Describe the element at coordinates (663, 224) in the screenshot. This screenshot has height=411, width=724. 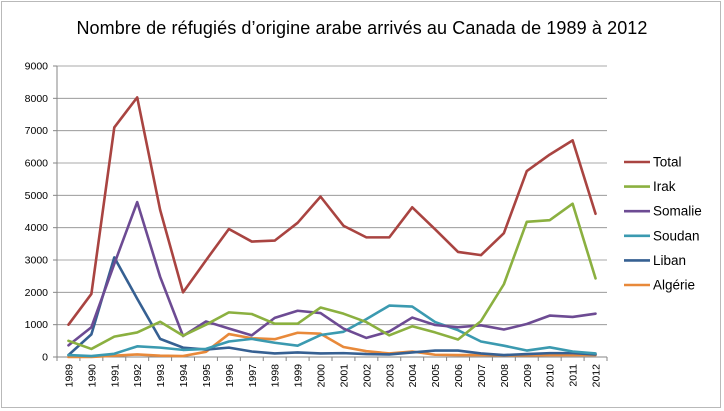
I see `legend: Total Irak Somalie Soudan Liban Algérie` at that location.